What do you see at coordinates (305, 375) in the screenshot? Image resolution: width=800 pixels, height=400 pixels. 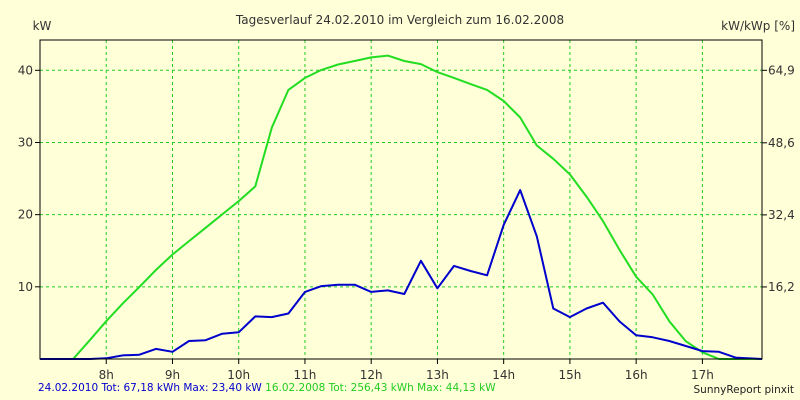 I see `tick-label-x-3: 11h` at bounding box center [305, 375].